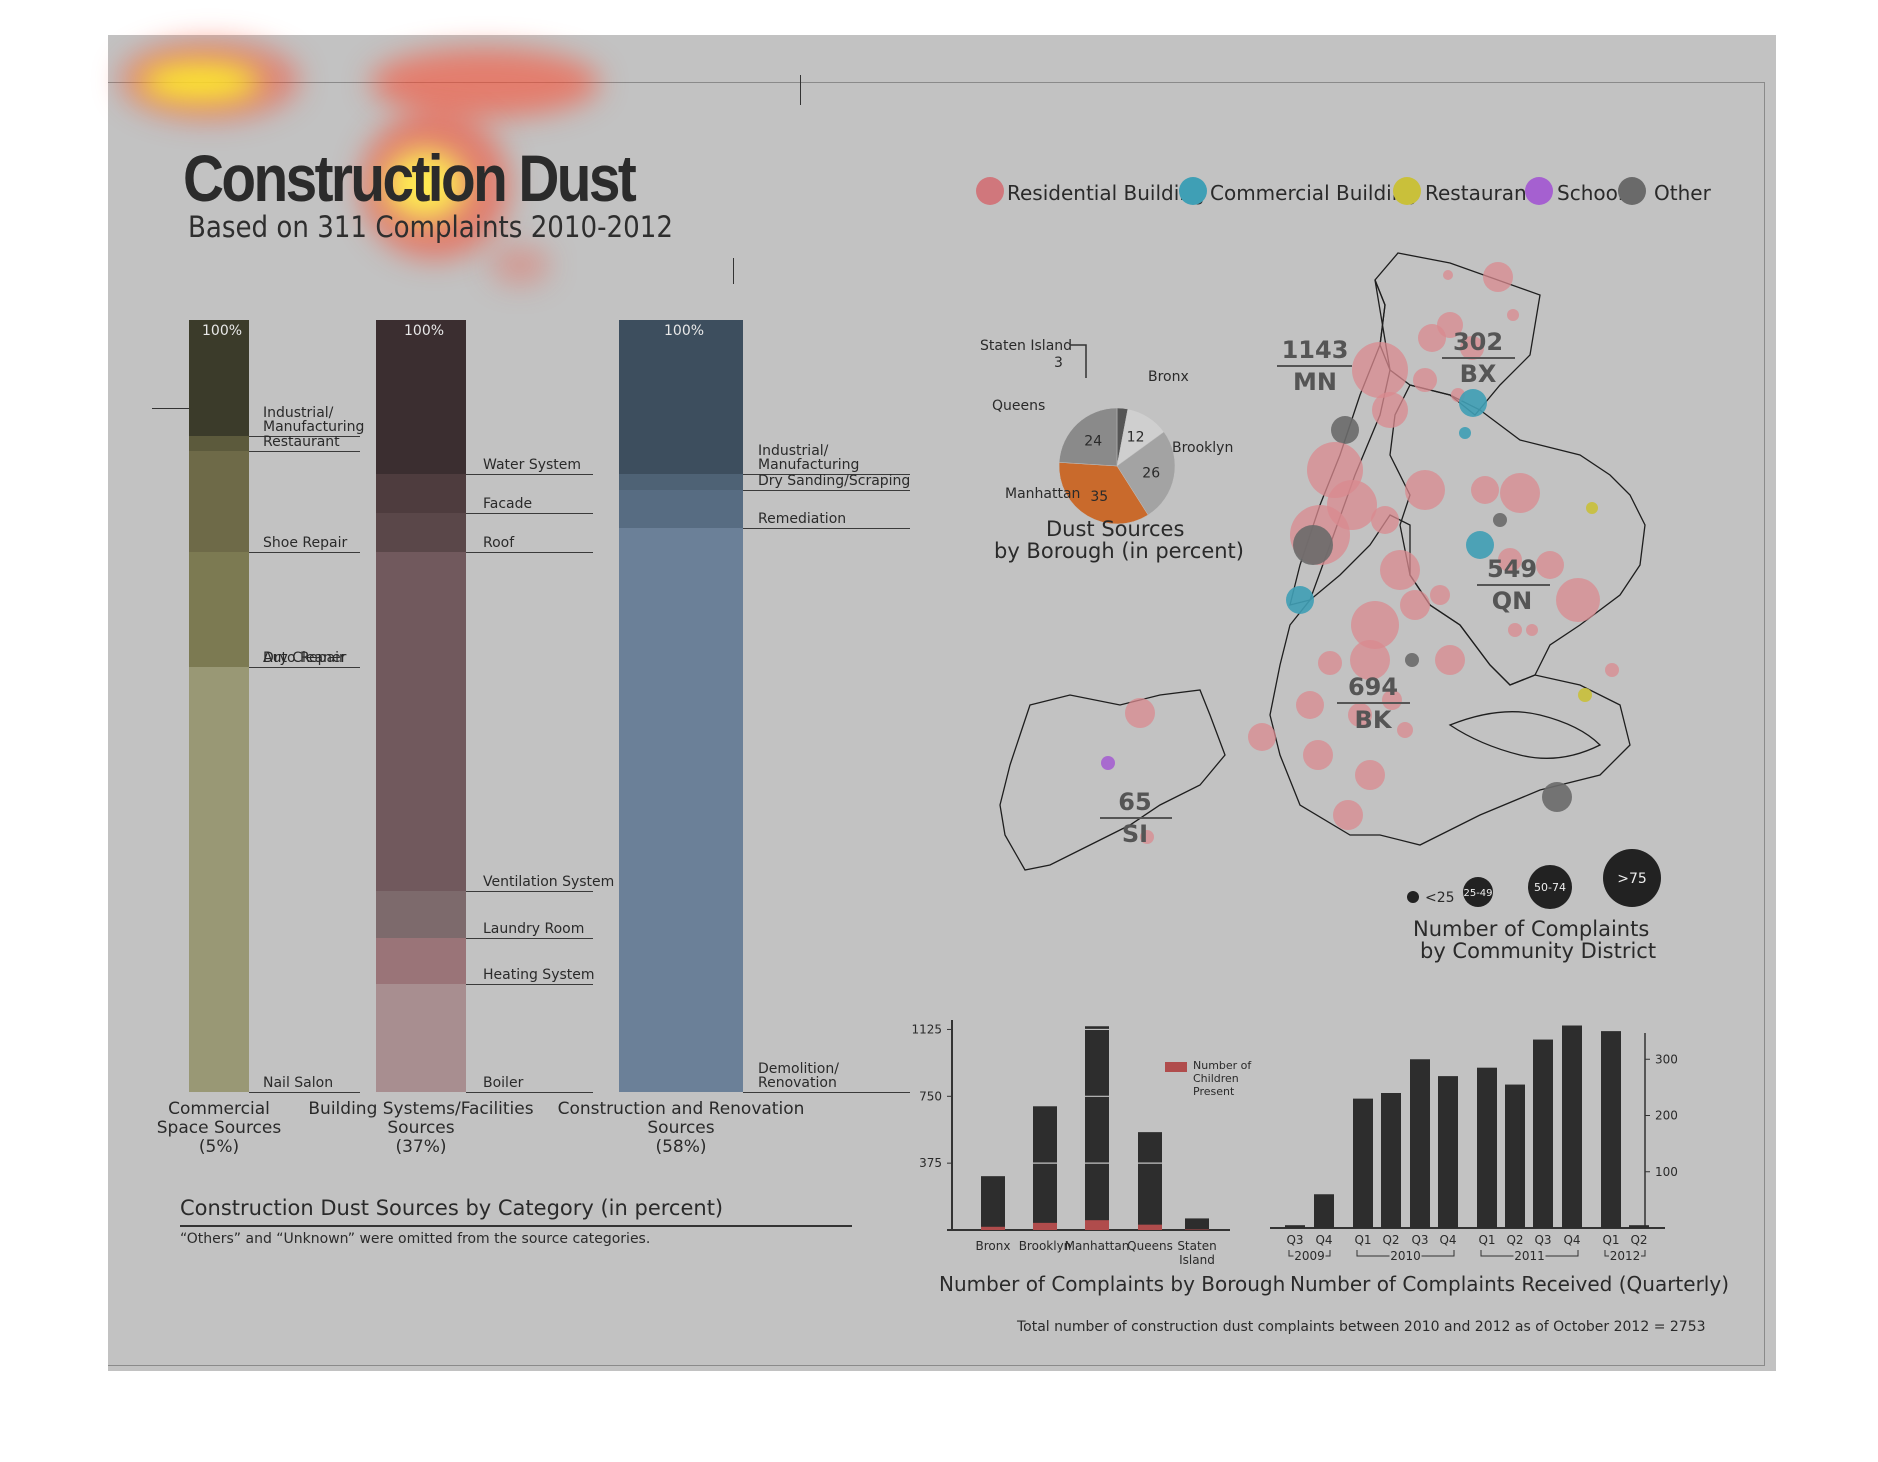 Image resolution: width=1878 pixels, height=1462 pixels. I want to click on pie-caption-line-1: Dust Sources, so click(1115, 529).